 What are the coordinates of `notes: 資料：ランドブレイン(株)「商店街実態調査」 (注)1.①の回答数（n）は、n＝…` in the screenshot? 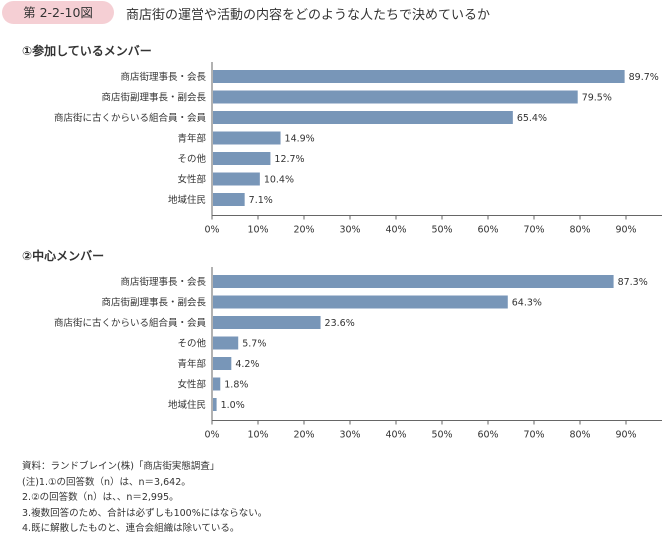 It's located at (144, 498).